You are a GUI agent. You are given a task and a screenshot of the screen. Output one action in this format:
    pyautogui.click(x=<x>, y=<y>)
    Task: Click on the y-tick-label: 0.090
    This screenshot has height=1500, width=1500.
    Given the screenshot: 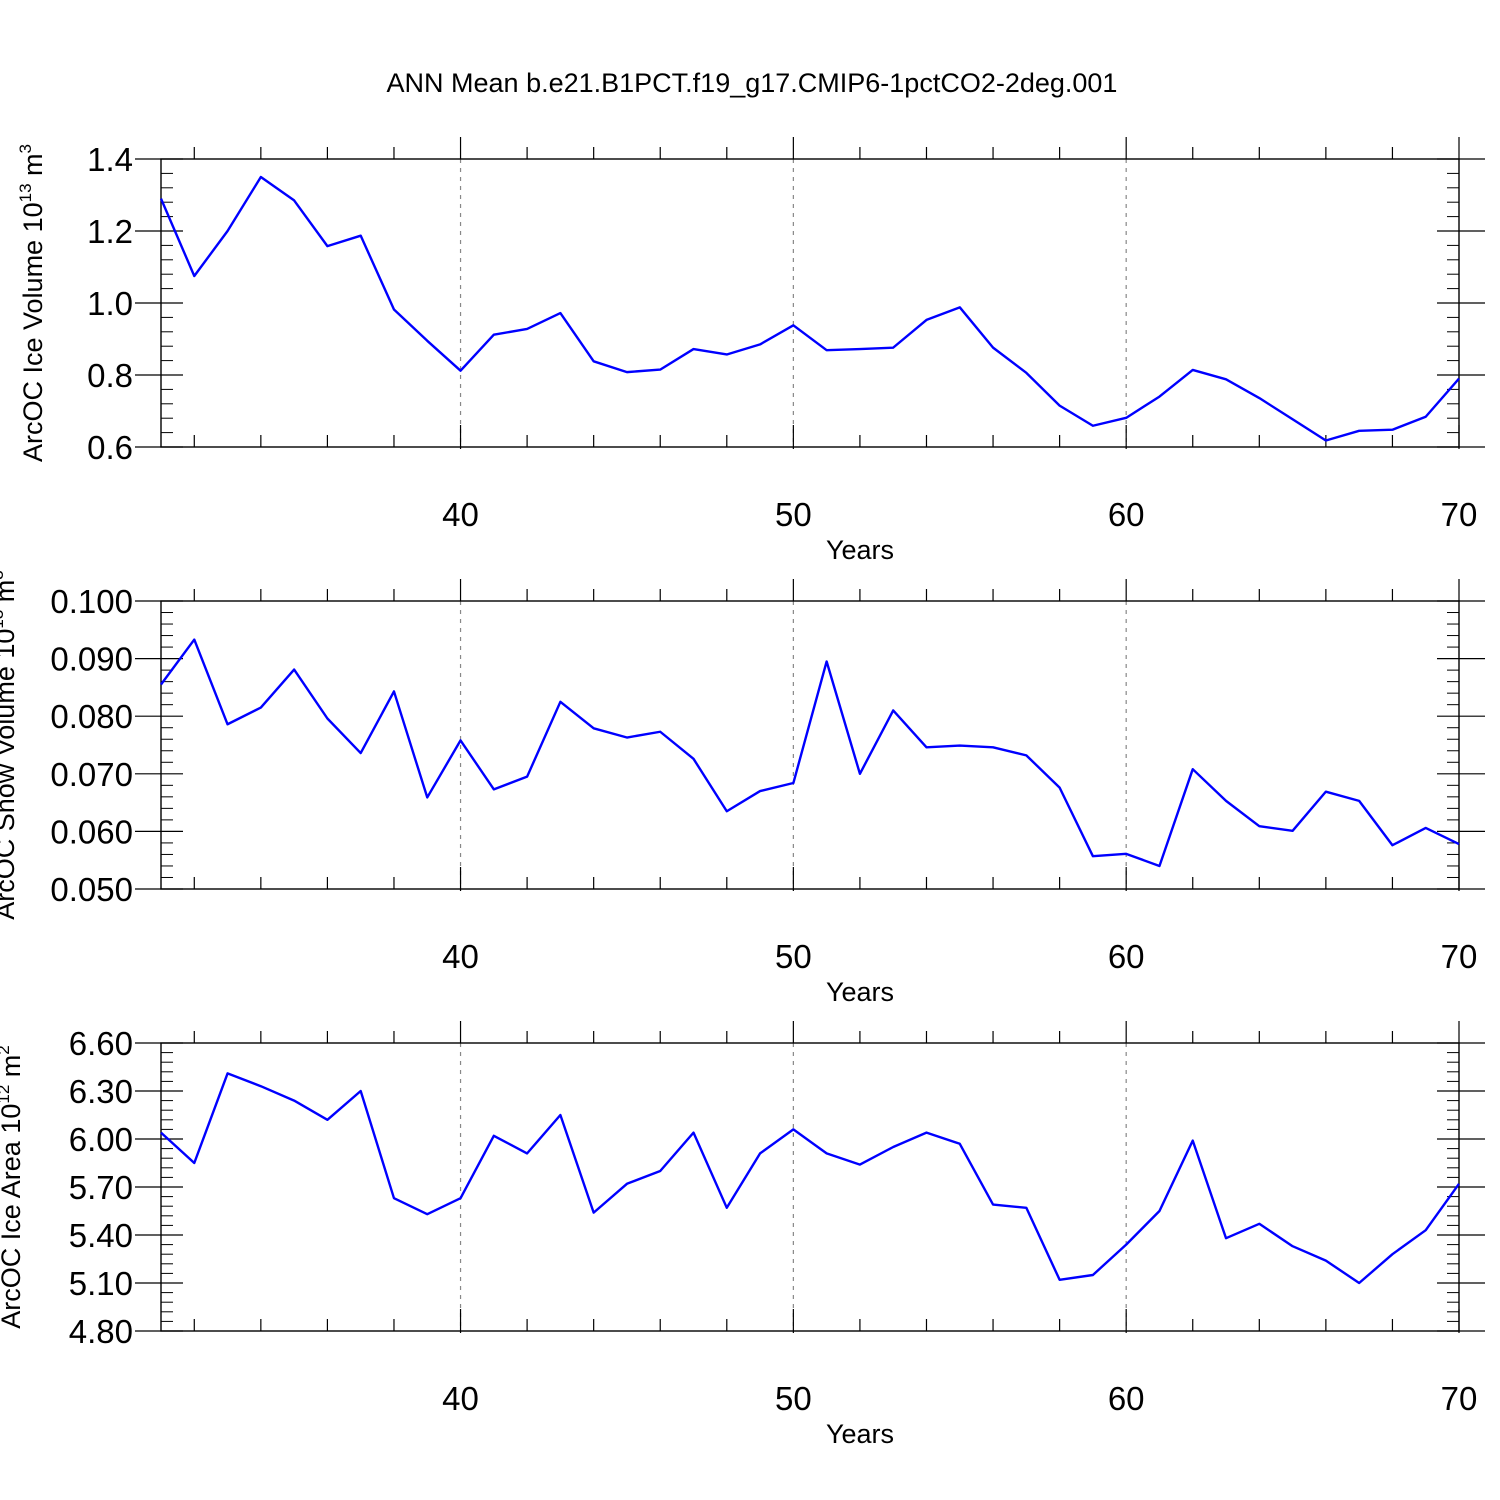 What is the action you would take?
    pyautogui.click(x=91, y=659)
    